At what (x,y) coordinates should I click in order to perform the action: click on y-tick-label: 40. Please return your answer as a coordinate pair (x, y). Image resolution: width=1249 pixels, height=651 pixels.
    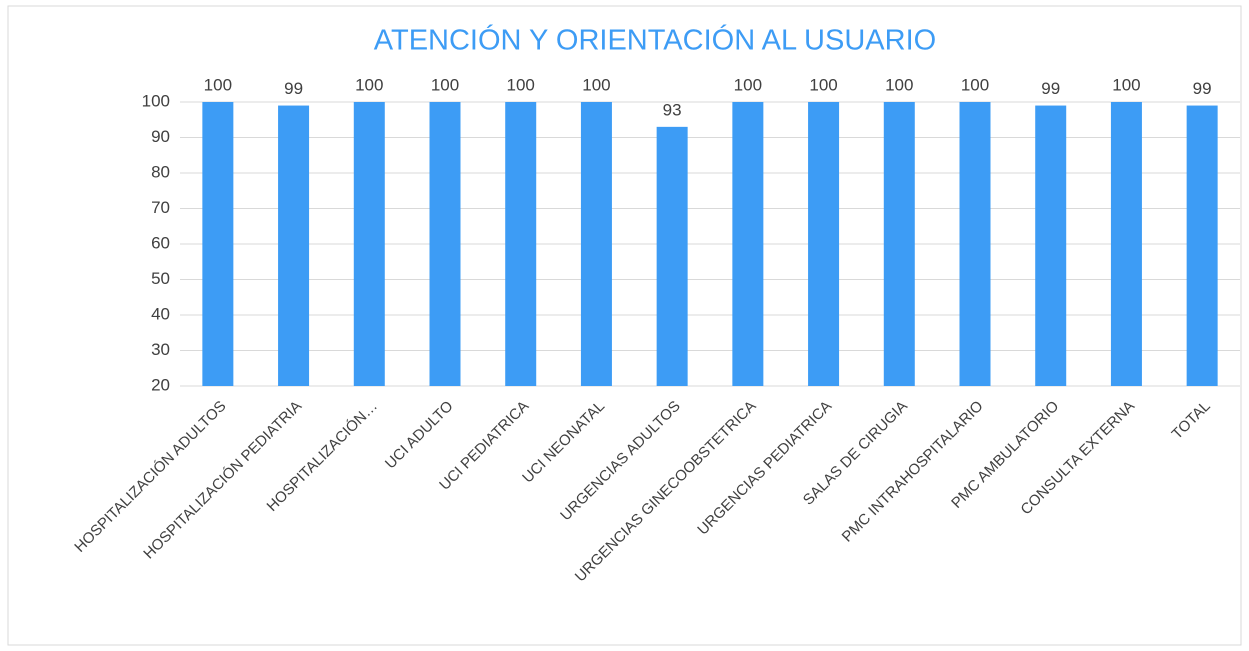
    Looking at the image, I should click on (160, 313).